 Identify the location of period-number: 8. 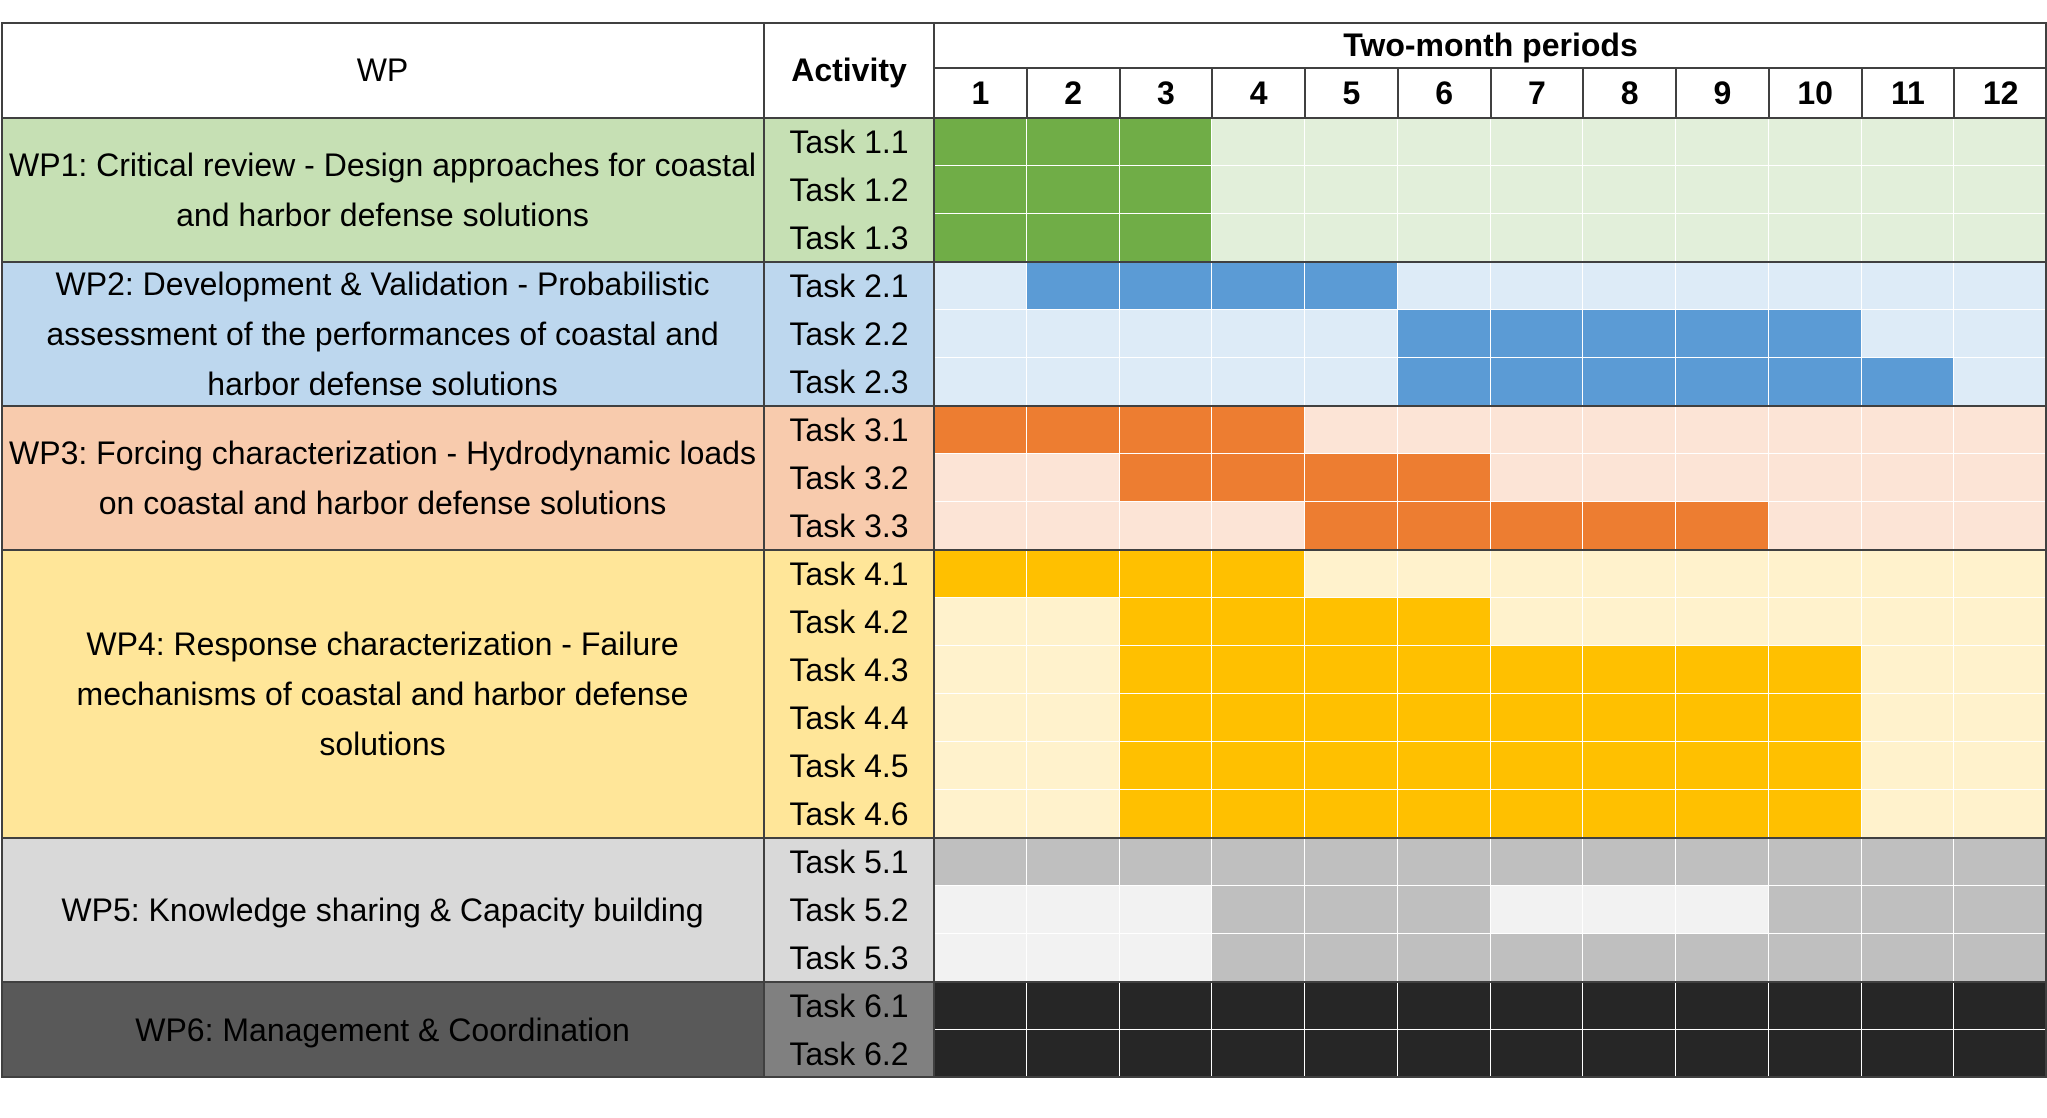
(1629, 93).